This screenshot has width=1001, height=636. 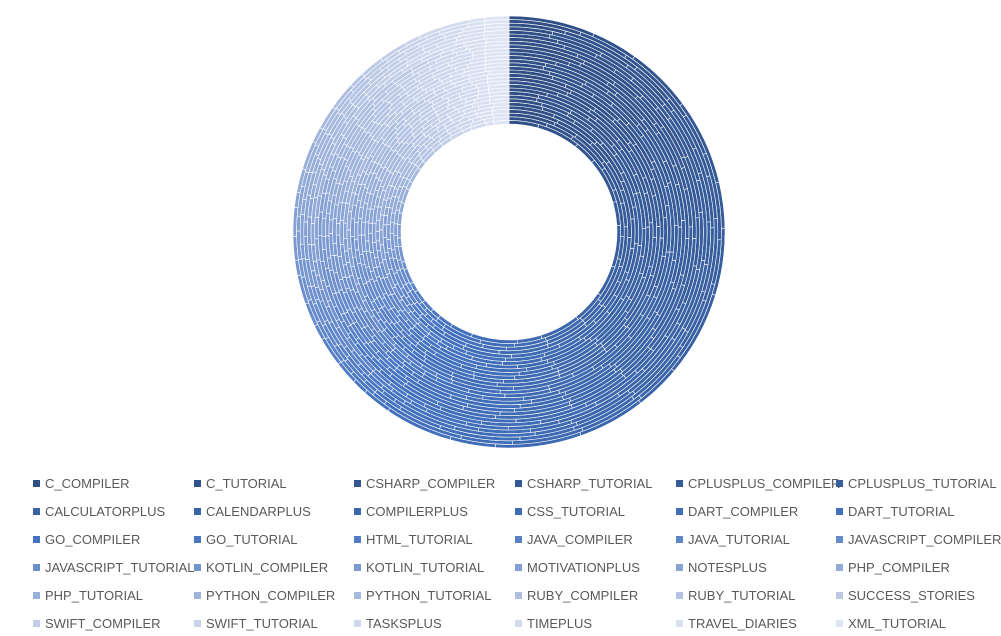 I want to click on legend-label: CALENDARPLUS, so click(x=258, y=511).